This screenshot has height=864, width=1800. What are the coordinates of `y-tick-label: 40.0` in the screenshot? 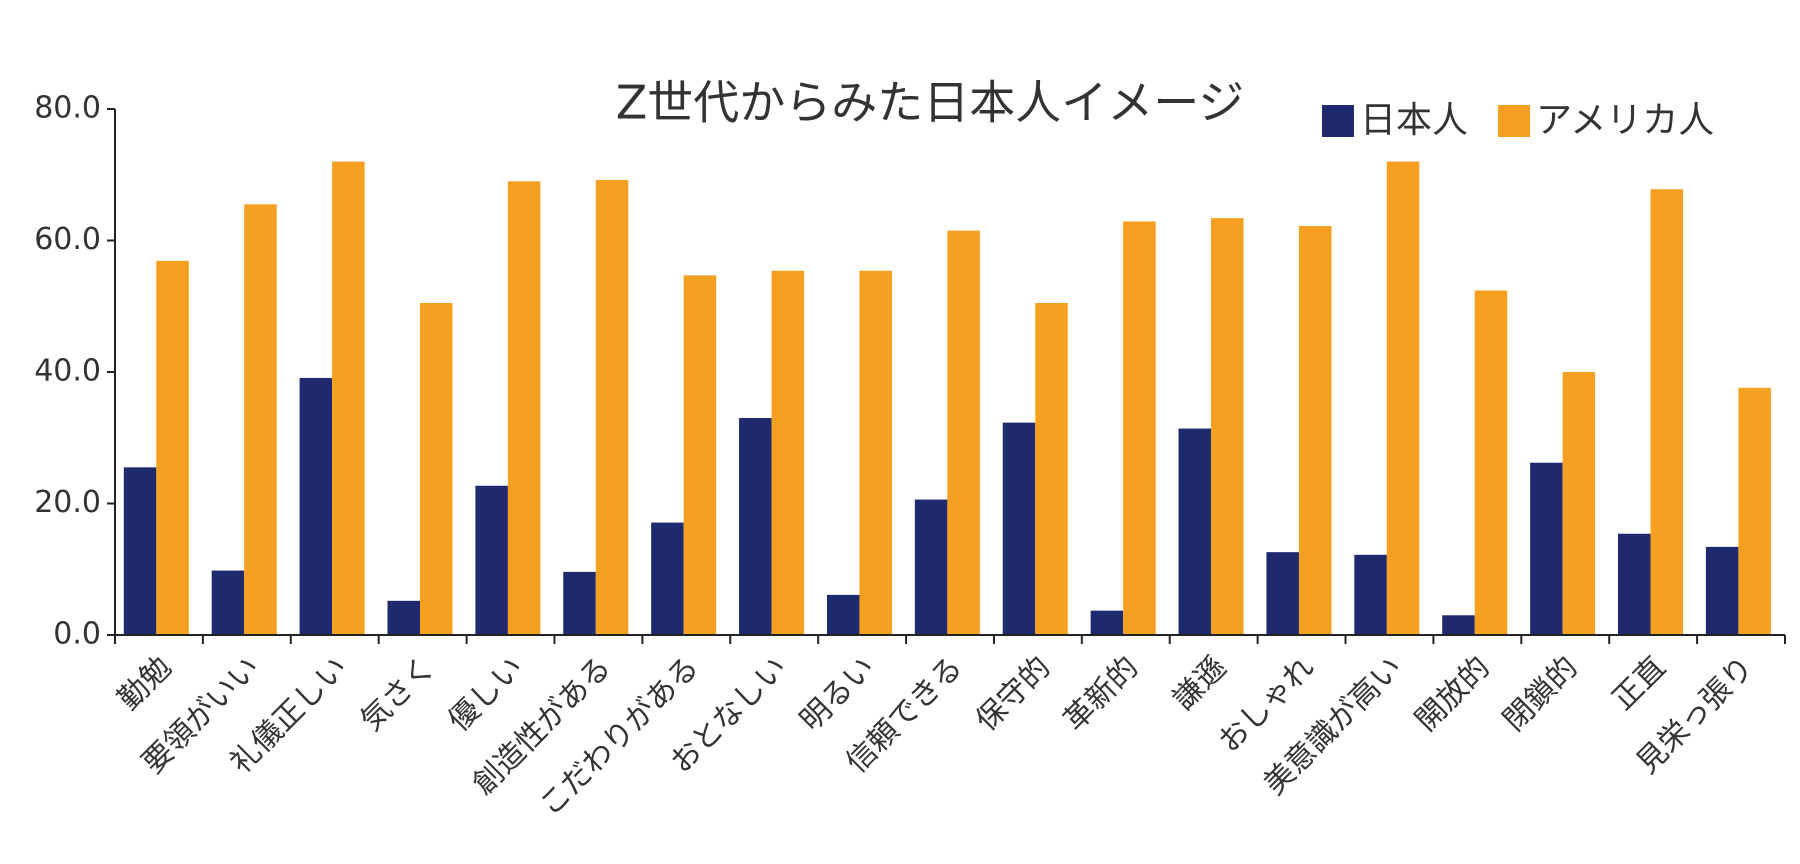 It's located at (67, 371).